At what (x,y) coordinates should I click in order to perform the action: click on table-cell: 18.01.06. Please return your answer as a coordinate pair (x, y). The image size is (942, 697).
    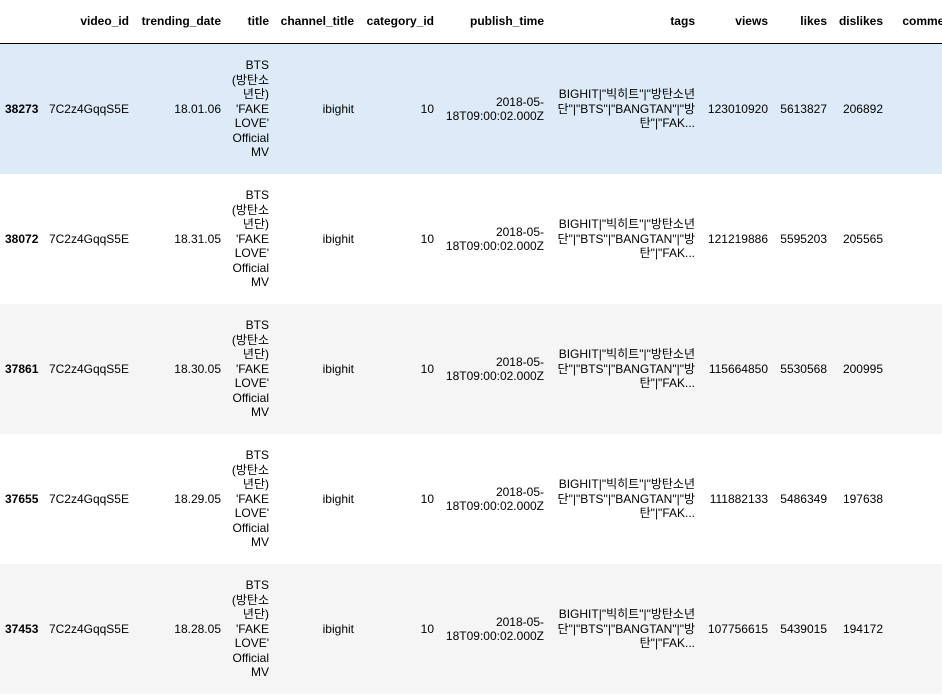
    Looking at the image, I should click on (197, 108).